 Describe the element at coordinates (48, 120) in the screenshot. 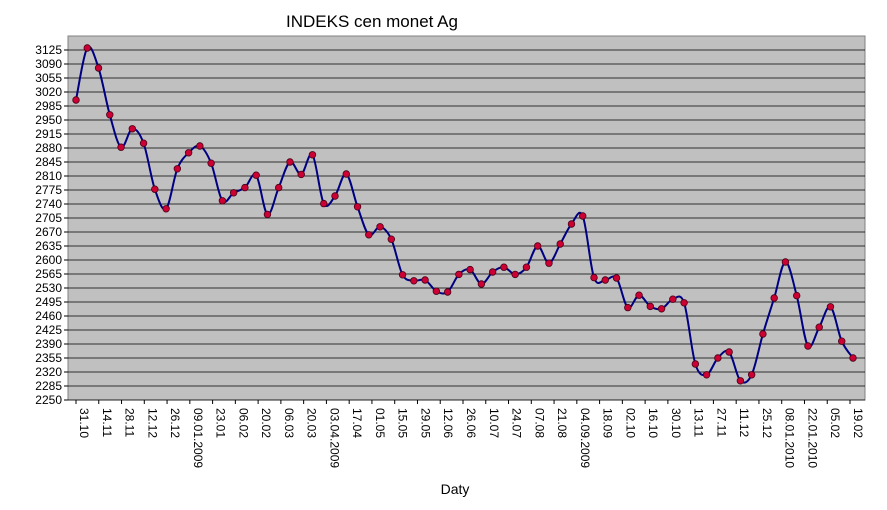

I see `y-tick-label: 2950` at that location.